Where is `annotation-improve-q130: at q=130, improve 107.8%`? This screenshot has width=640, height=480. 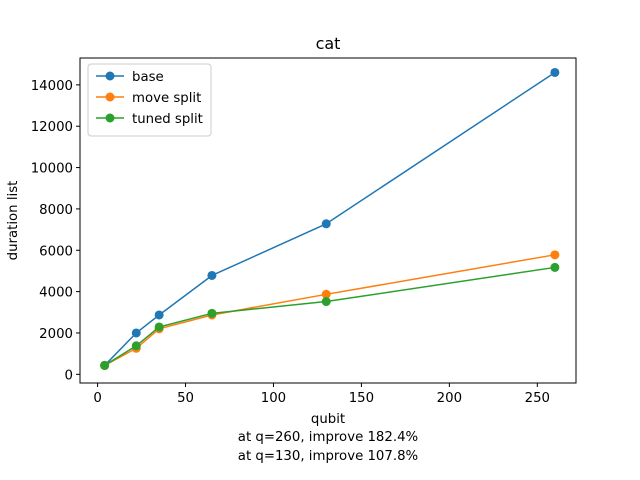
annotation-improve-q130: at q=130, improve 107.8% is located at coordinates (328, 456).